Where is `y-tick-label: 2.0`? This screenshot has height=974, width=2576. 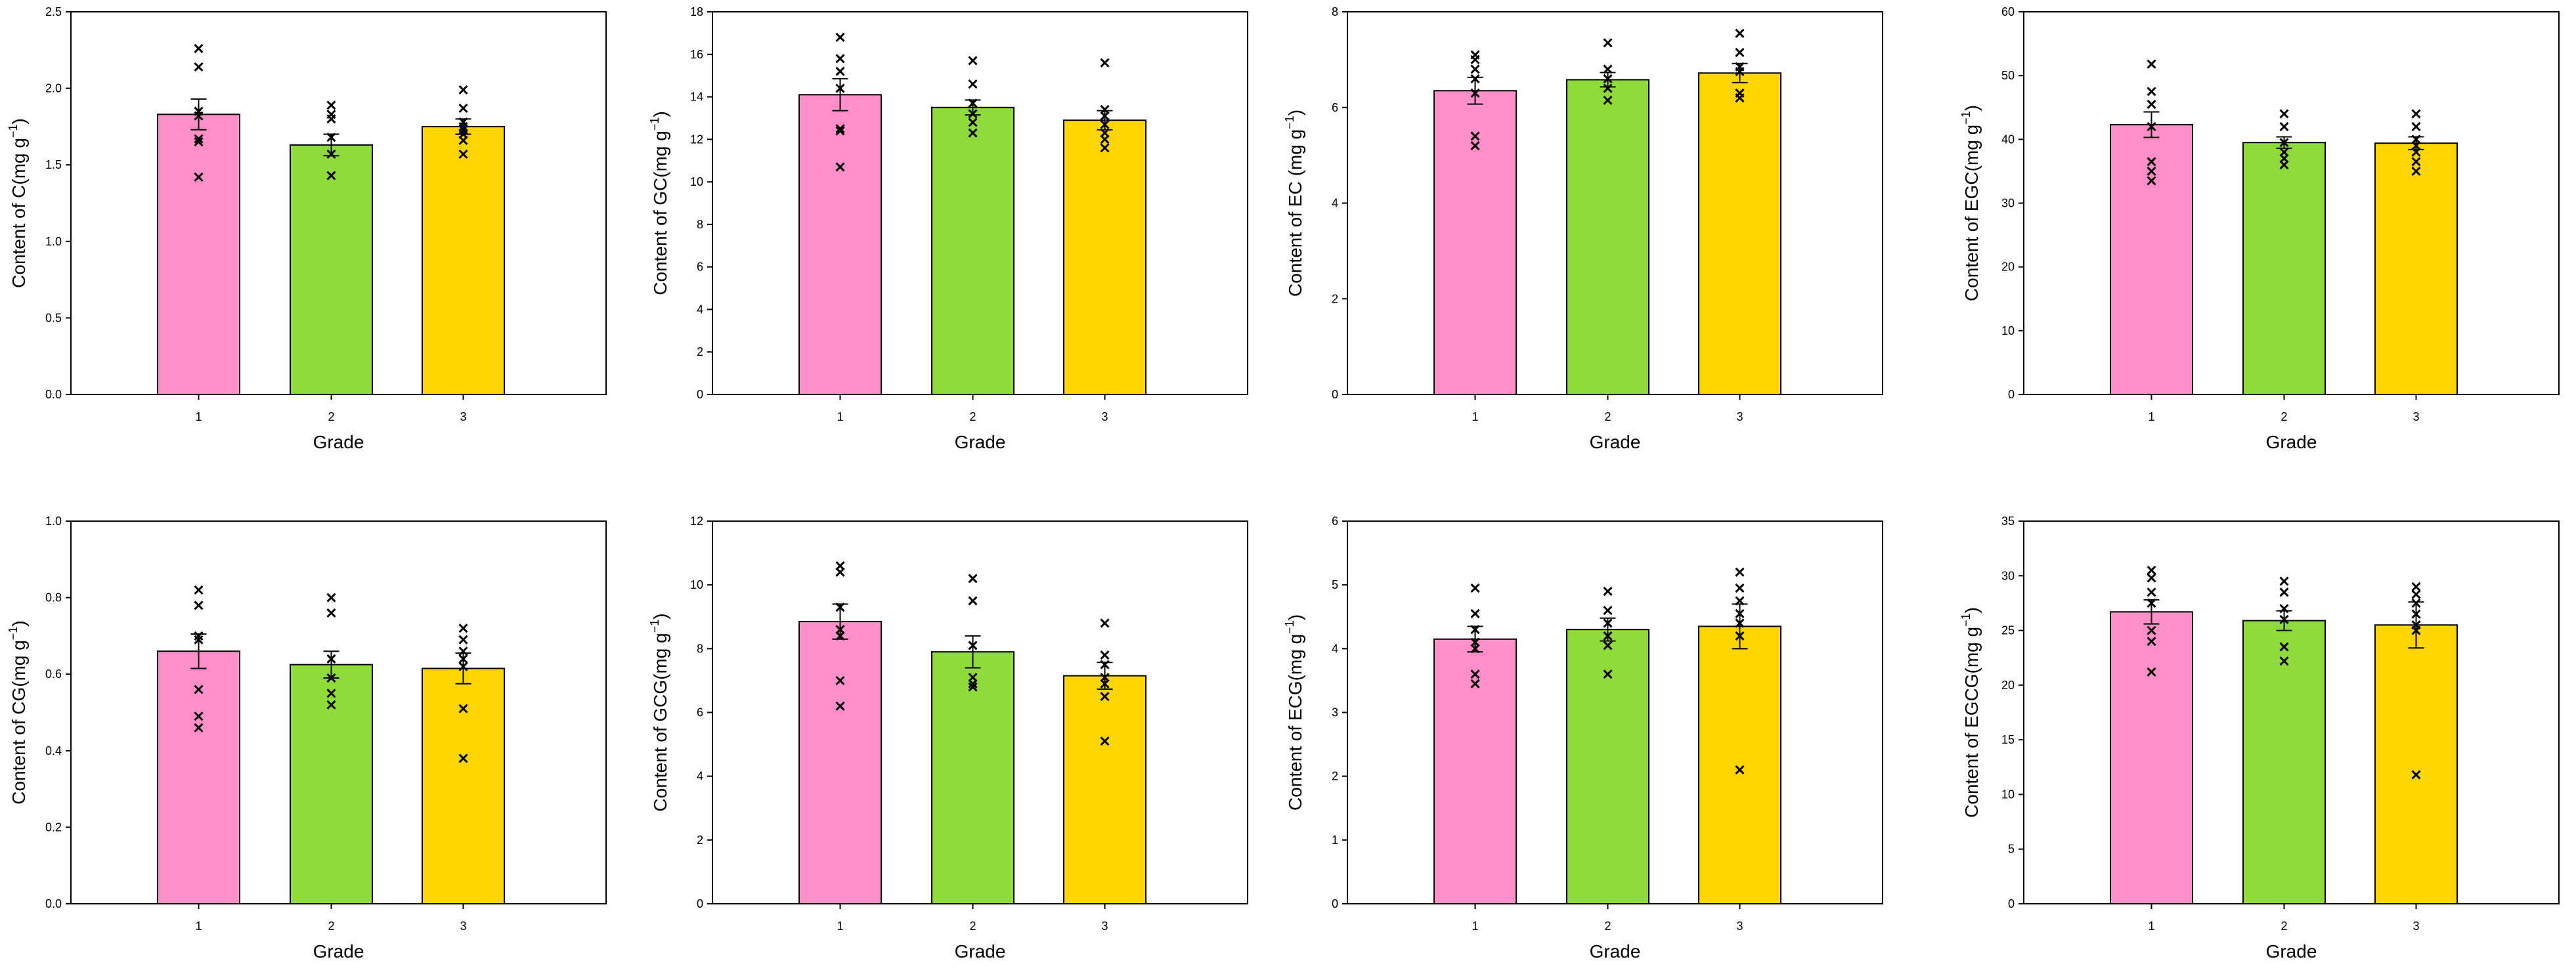 y-tick-label: 2.0 is located at coordinates (53, 88).